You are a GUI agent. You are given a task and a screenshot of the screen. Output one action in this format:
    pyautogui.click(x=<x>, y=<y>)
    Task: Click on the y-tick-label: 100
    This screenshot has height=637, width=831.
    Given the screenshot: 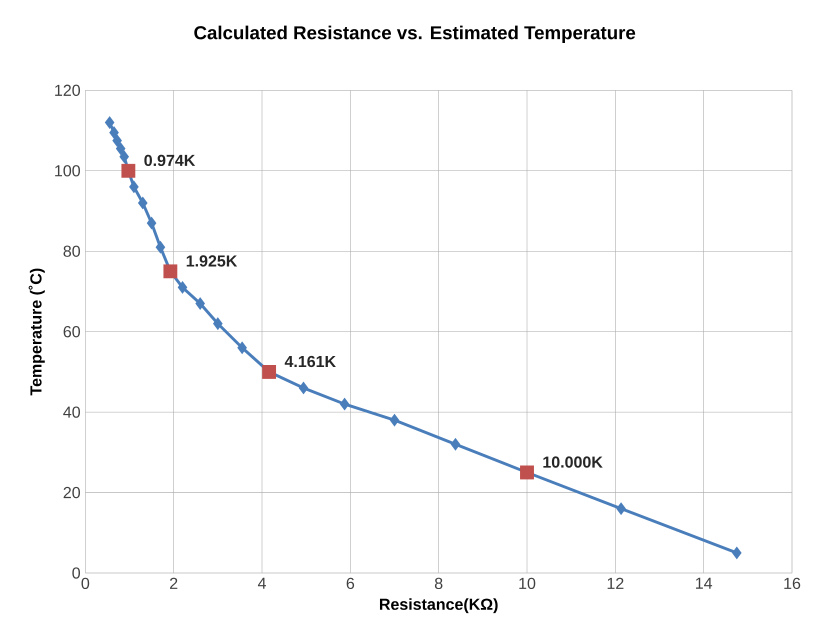 What is the action you would take?
    pyautogui.click(x=67, y=170)
    